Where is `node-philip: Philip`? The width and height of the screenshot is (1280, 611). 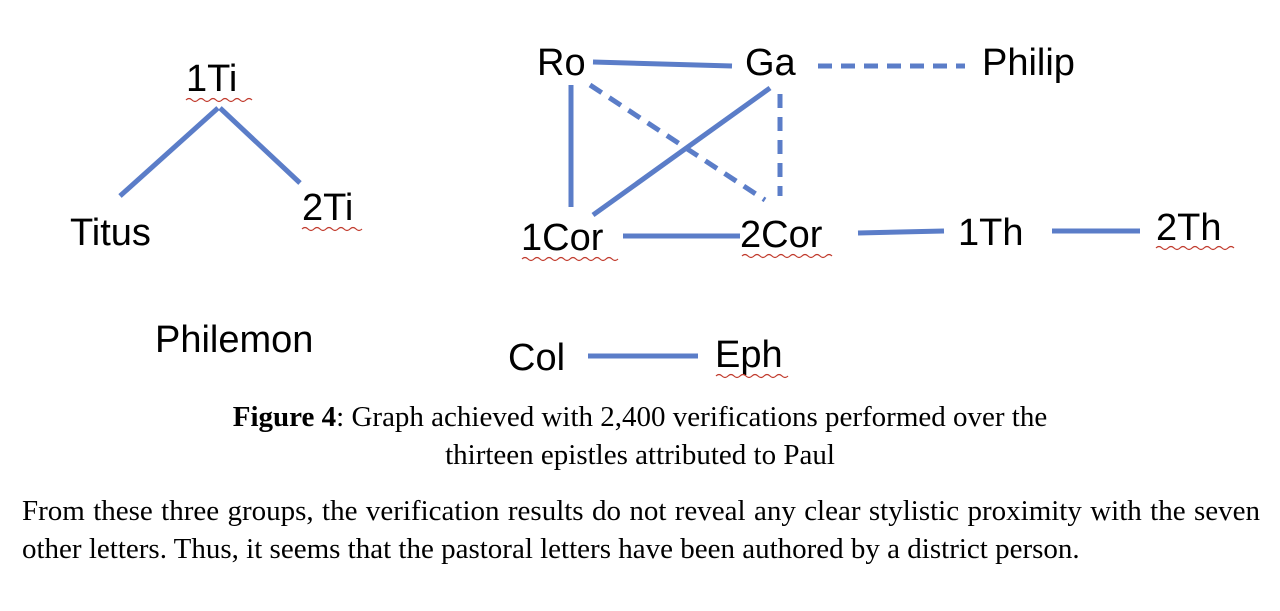
node-philip: Philip is located at coordinates (1028, 63).